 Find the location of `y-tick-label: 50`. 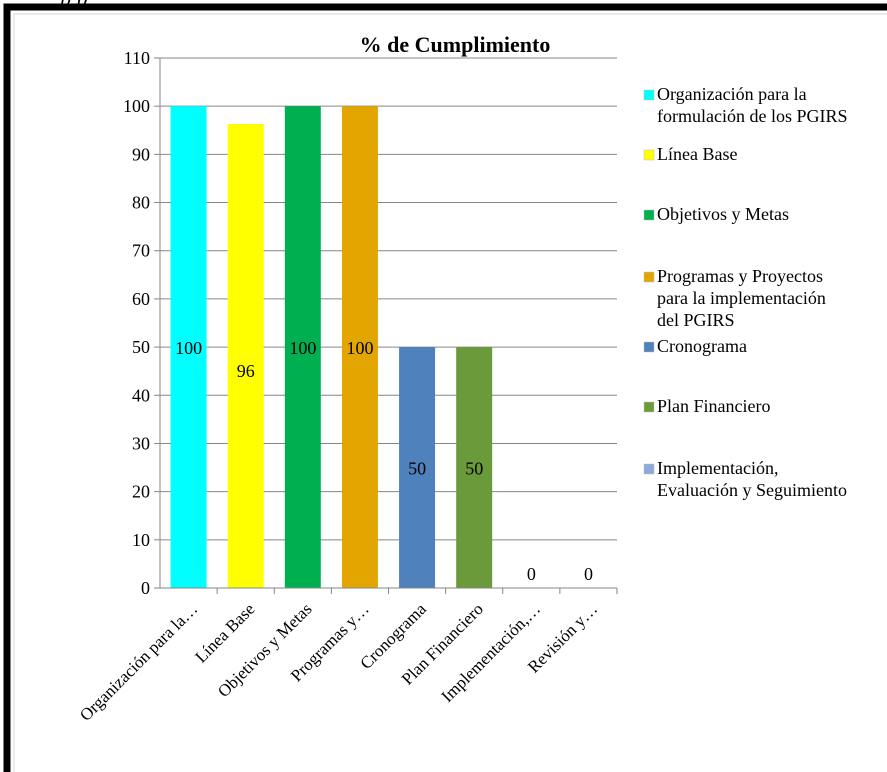

y-tick-label: 50 is located at coordinates (141, 347).